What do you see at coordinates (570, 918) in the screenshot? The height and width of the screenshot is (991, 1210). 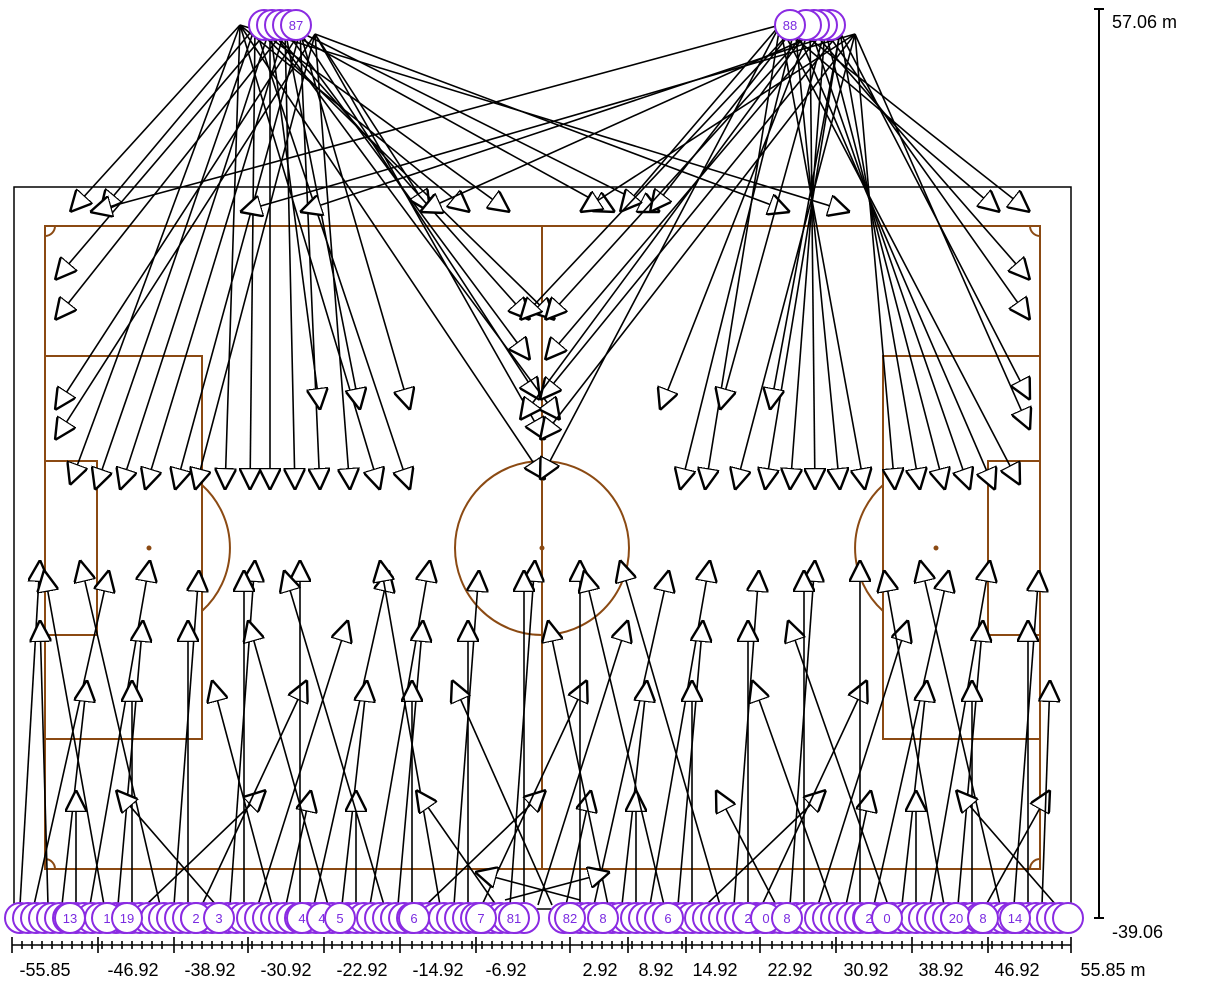 I see `bottom-pole-label: 82` at bounding box center [570, 918].